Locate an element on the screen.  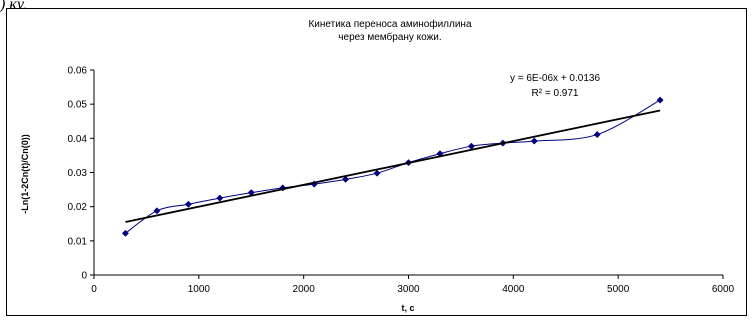
y-tick-label: 0.03 is located at coordinates (78, 173).